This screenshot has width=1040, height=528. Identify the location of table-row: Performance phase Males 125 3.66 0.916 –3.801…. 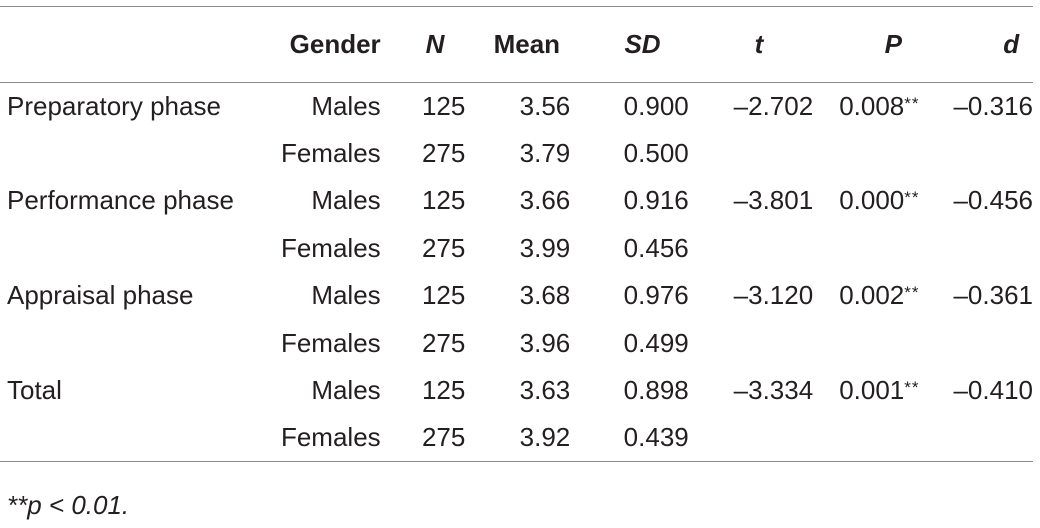
(516, 200).